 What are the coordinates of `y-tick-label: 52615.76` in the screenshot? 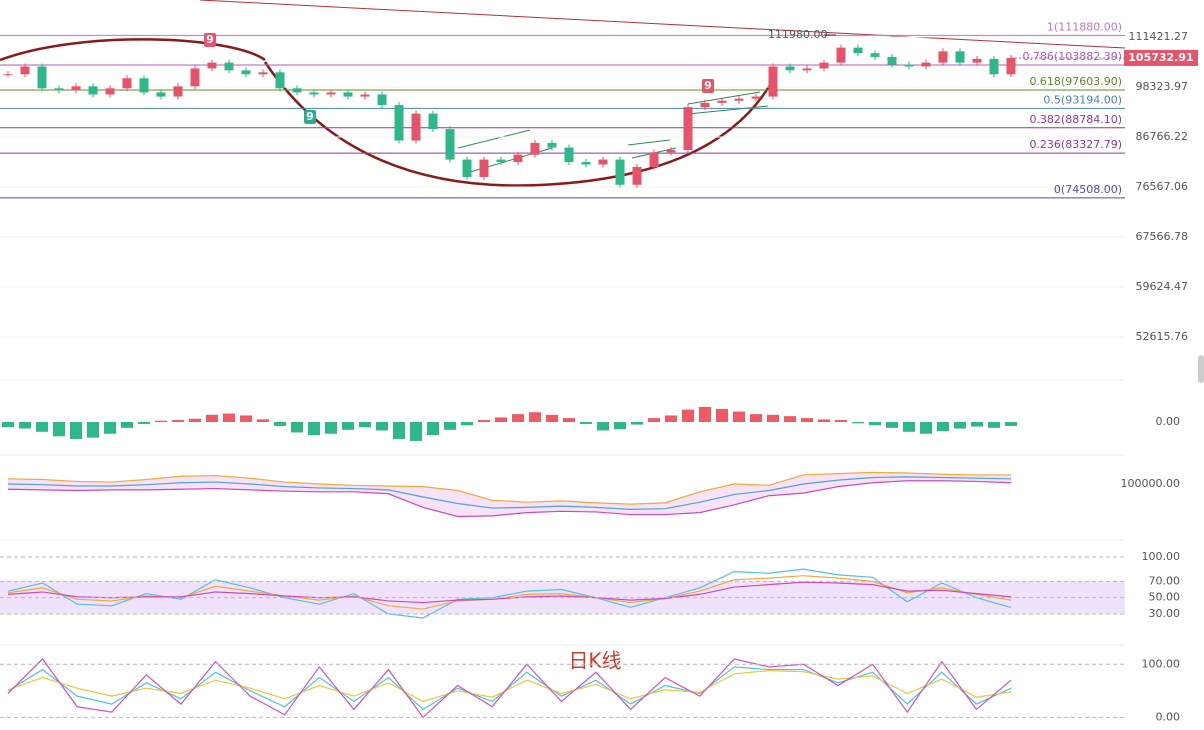 It's located at (1162, 336).